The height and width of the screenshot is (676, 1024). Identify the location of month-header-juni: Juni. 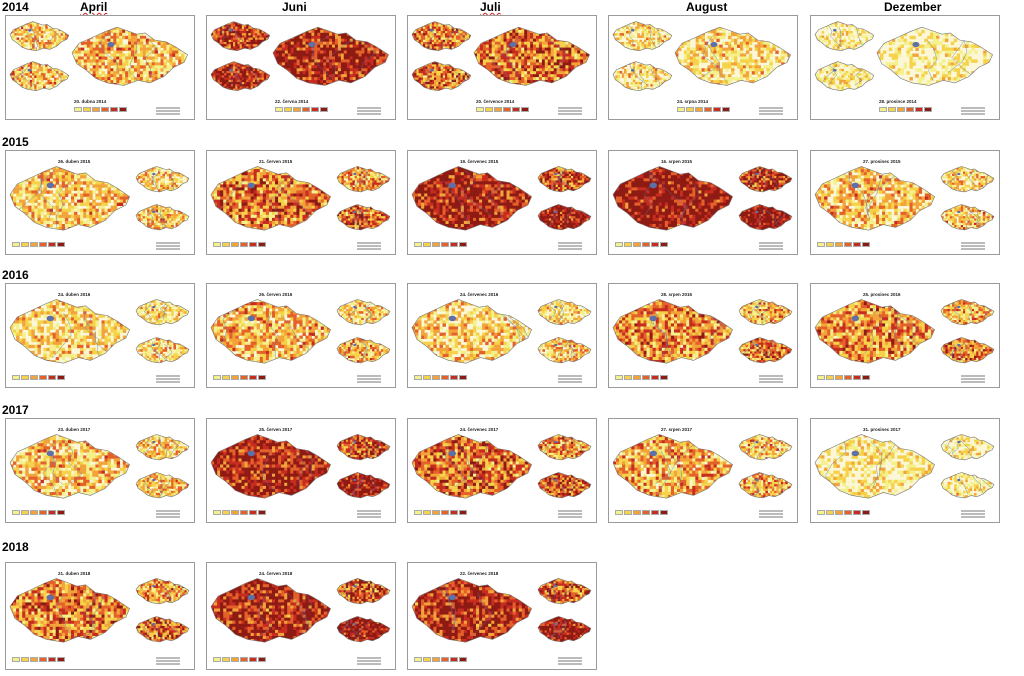
(294, 7).